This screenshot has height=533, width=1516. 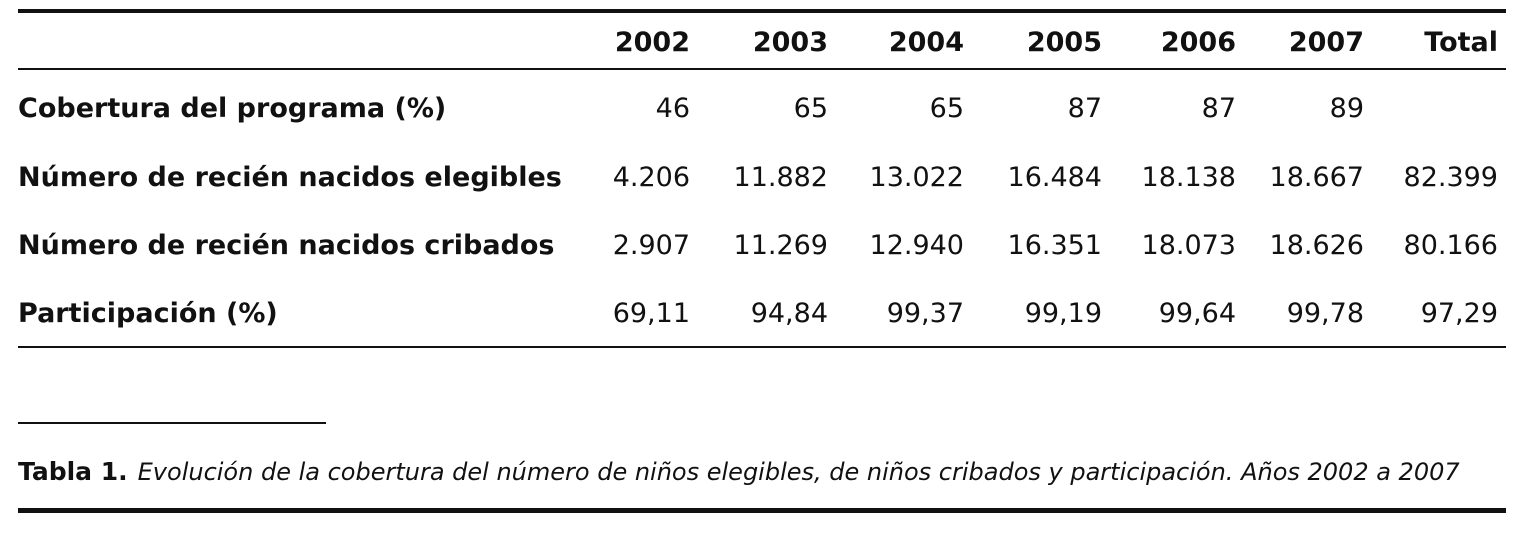 I want to click on table-cell: 2.907, so click(x=651, y=245).